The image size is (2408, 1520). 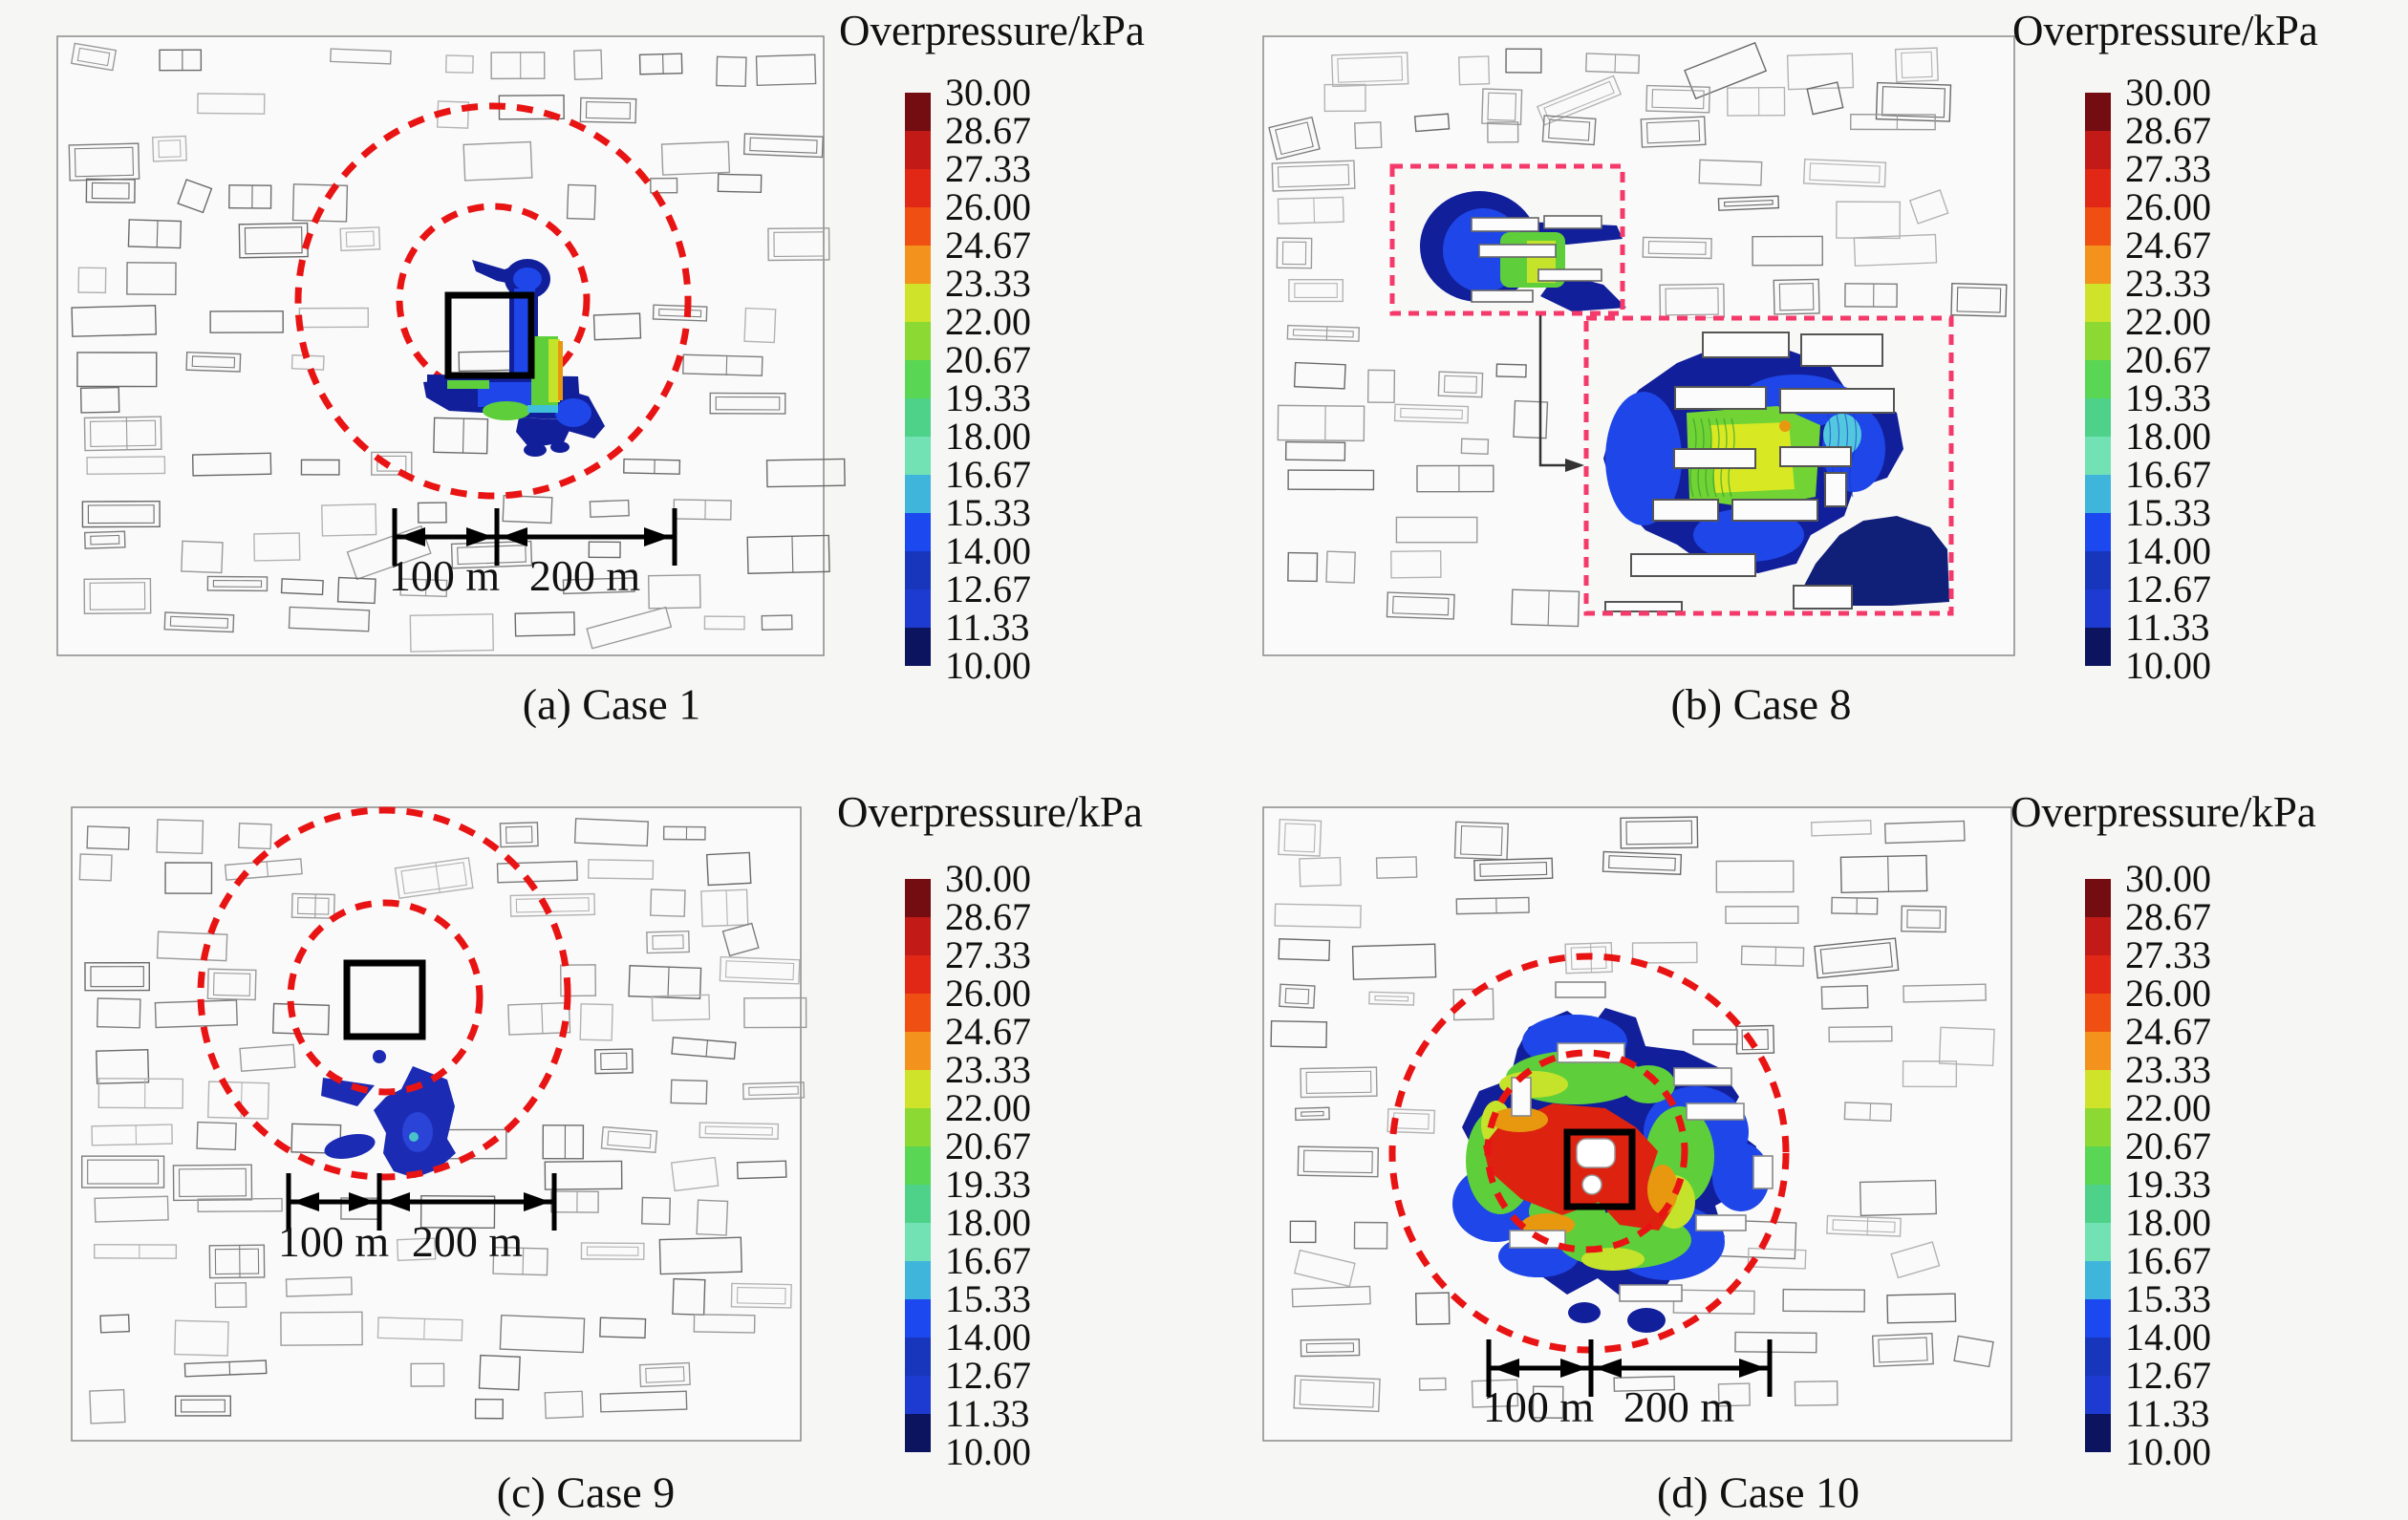 What do you see at coordinates (2168, 1451) in the screenshot?
I see `colorbar-tick-label: 10.00` at bounding box center [2168, 1451].